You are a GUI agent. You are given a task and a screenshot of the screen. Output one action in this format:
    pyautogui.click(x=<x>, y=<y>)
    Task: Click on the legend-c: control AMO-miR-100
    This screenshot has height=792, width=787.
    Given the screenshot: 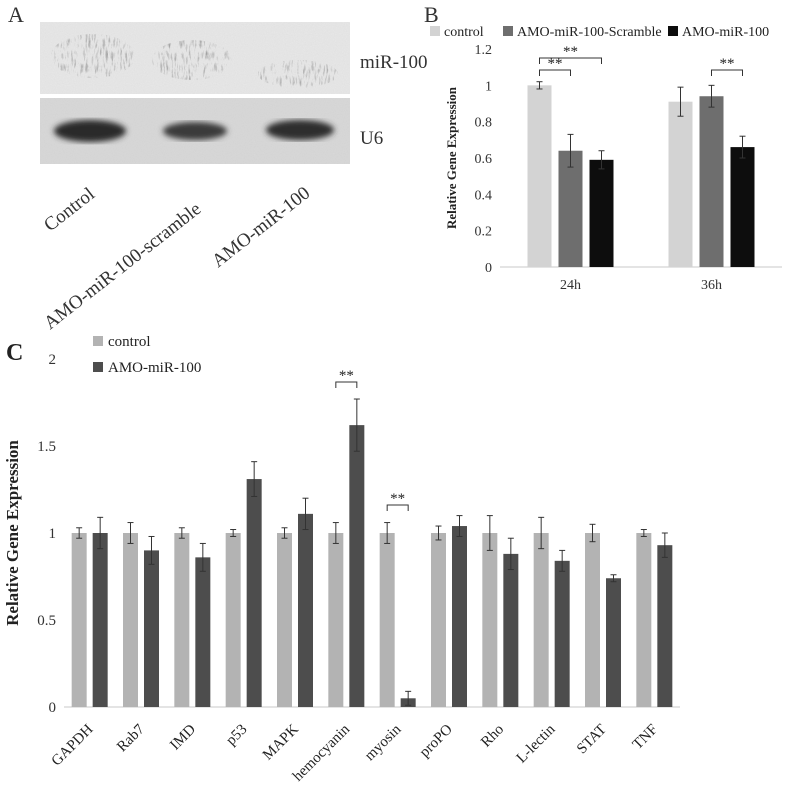 What is the action you would take?
    pyautogui.click(x=147, y=355)
    